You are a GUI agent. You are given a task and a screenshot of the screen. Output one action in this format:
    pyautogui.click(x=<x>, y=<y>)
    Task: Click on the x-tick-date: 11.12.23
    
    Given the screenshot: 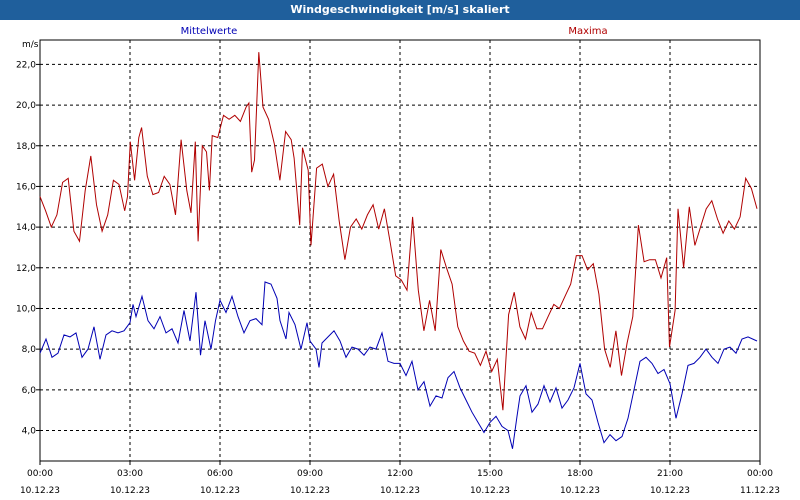 What is the action you would take?
    pyautogui.click(x=760, y=491)
    